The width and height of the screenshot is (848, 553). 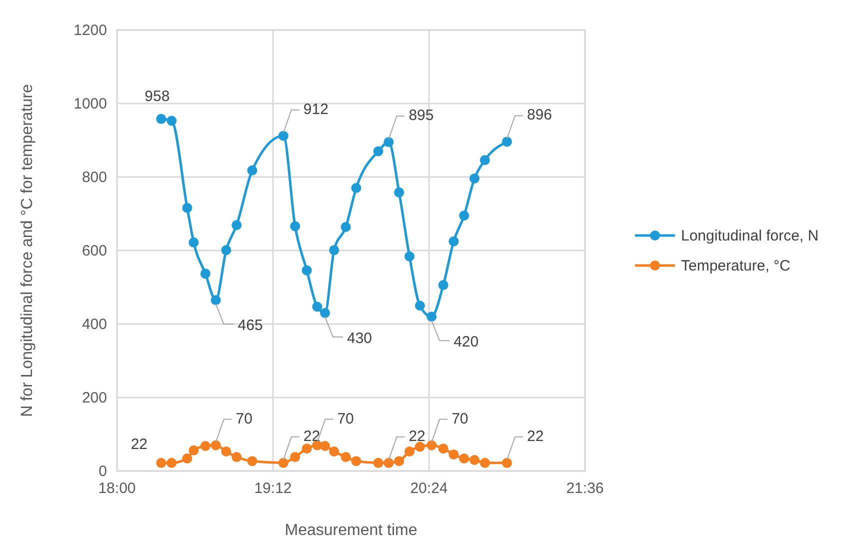 What do you see at coordinates (94, 251) in the screenshot?
I see `y-tick-label: 600` at bounding box center [94, 251].